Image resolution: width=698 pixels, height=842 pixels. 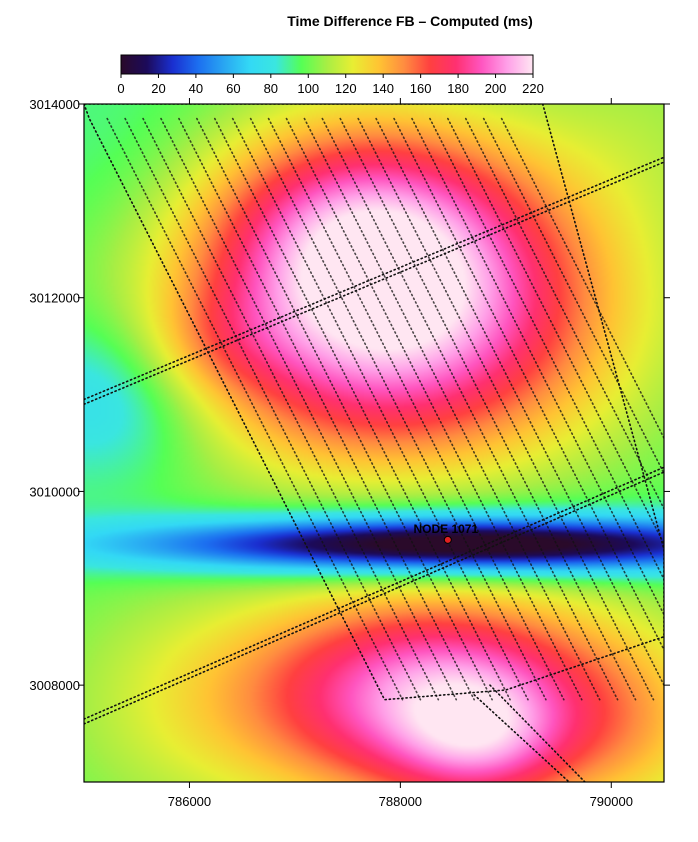 I want to click on chart-title: Time Difference FB – Computed (ms), so click(x=410, y=21).